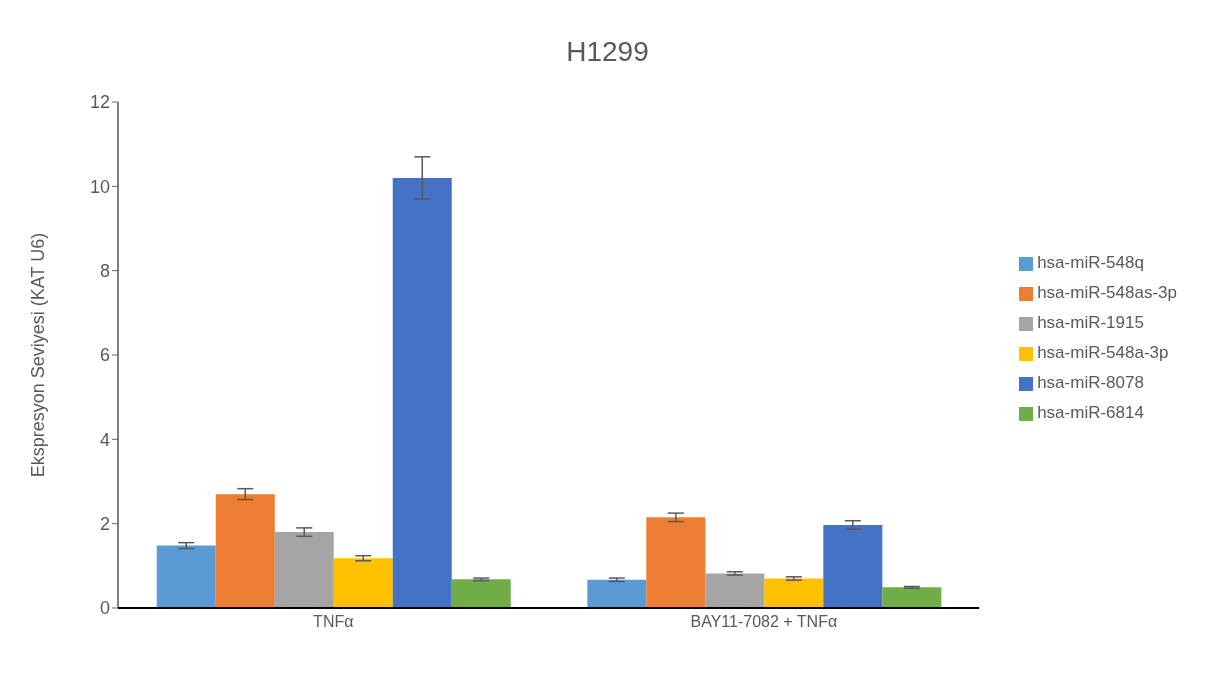 This screenshot has height=677, width=1215. I want to click on chart-title: H1299, so click(607, 52).